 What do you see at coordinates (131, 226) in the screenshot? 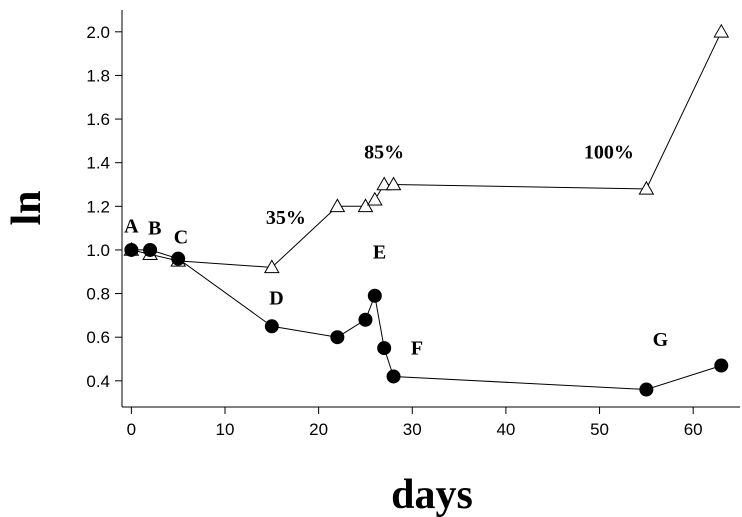
I see `annotation-label: A` at bounding box center [131, 226].